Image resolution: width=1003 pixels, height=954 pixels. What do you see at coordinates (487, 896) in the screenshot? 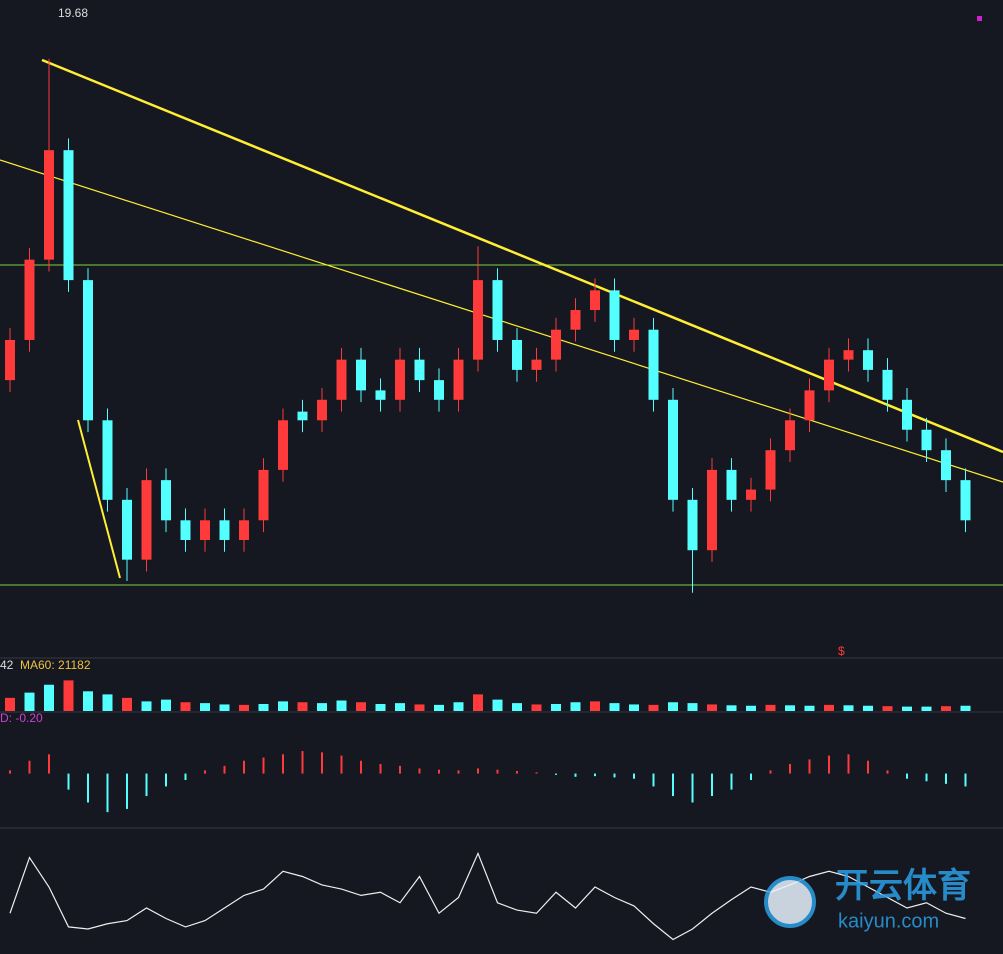
I see `oscillator-line` at bounding box center [487, 896].